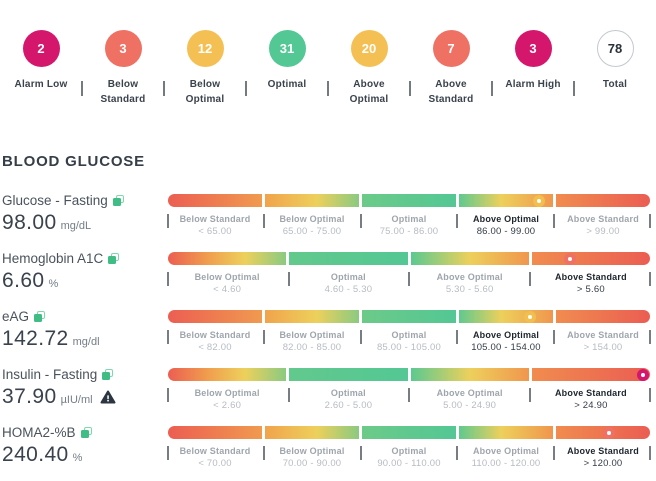 The image size is (656, 481). Describe the element at coordinates (312, 347) in the screenshot. I see `segment-range: 82.00 - 85.00` at that location.